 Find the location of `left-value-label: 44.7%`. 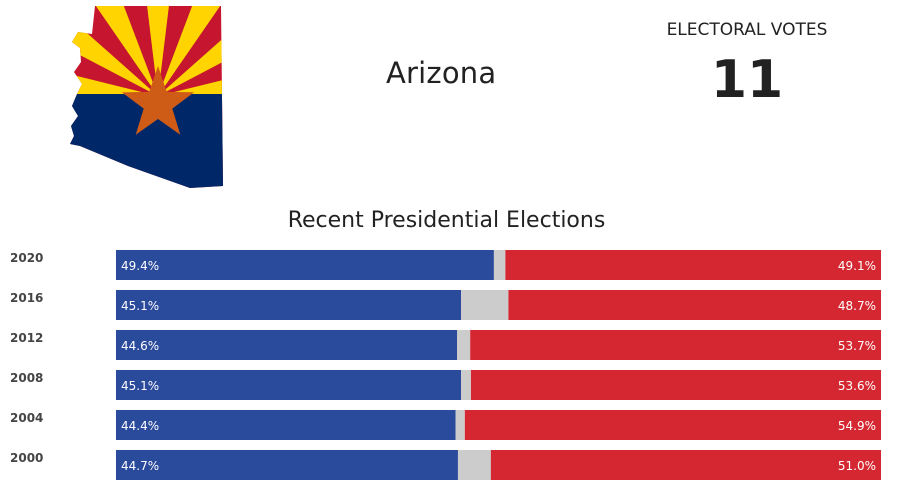

left-value-label: 44.7% is located at coordinates (140, 466).